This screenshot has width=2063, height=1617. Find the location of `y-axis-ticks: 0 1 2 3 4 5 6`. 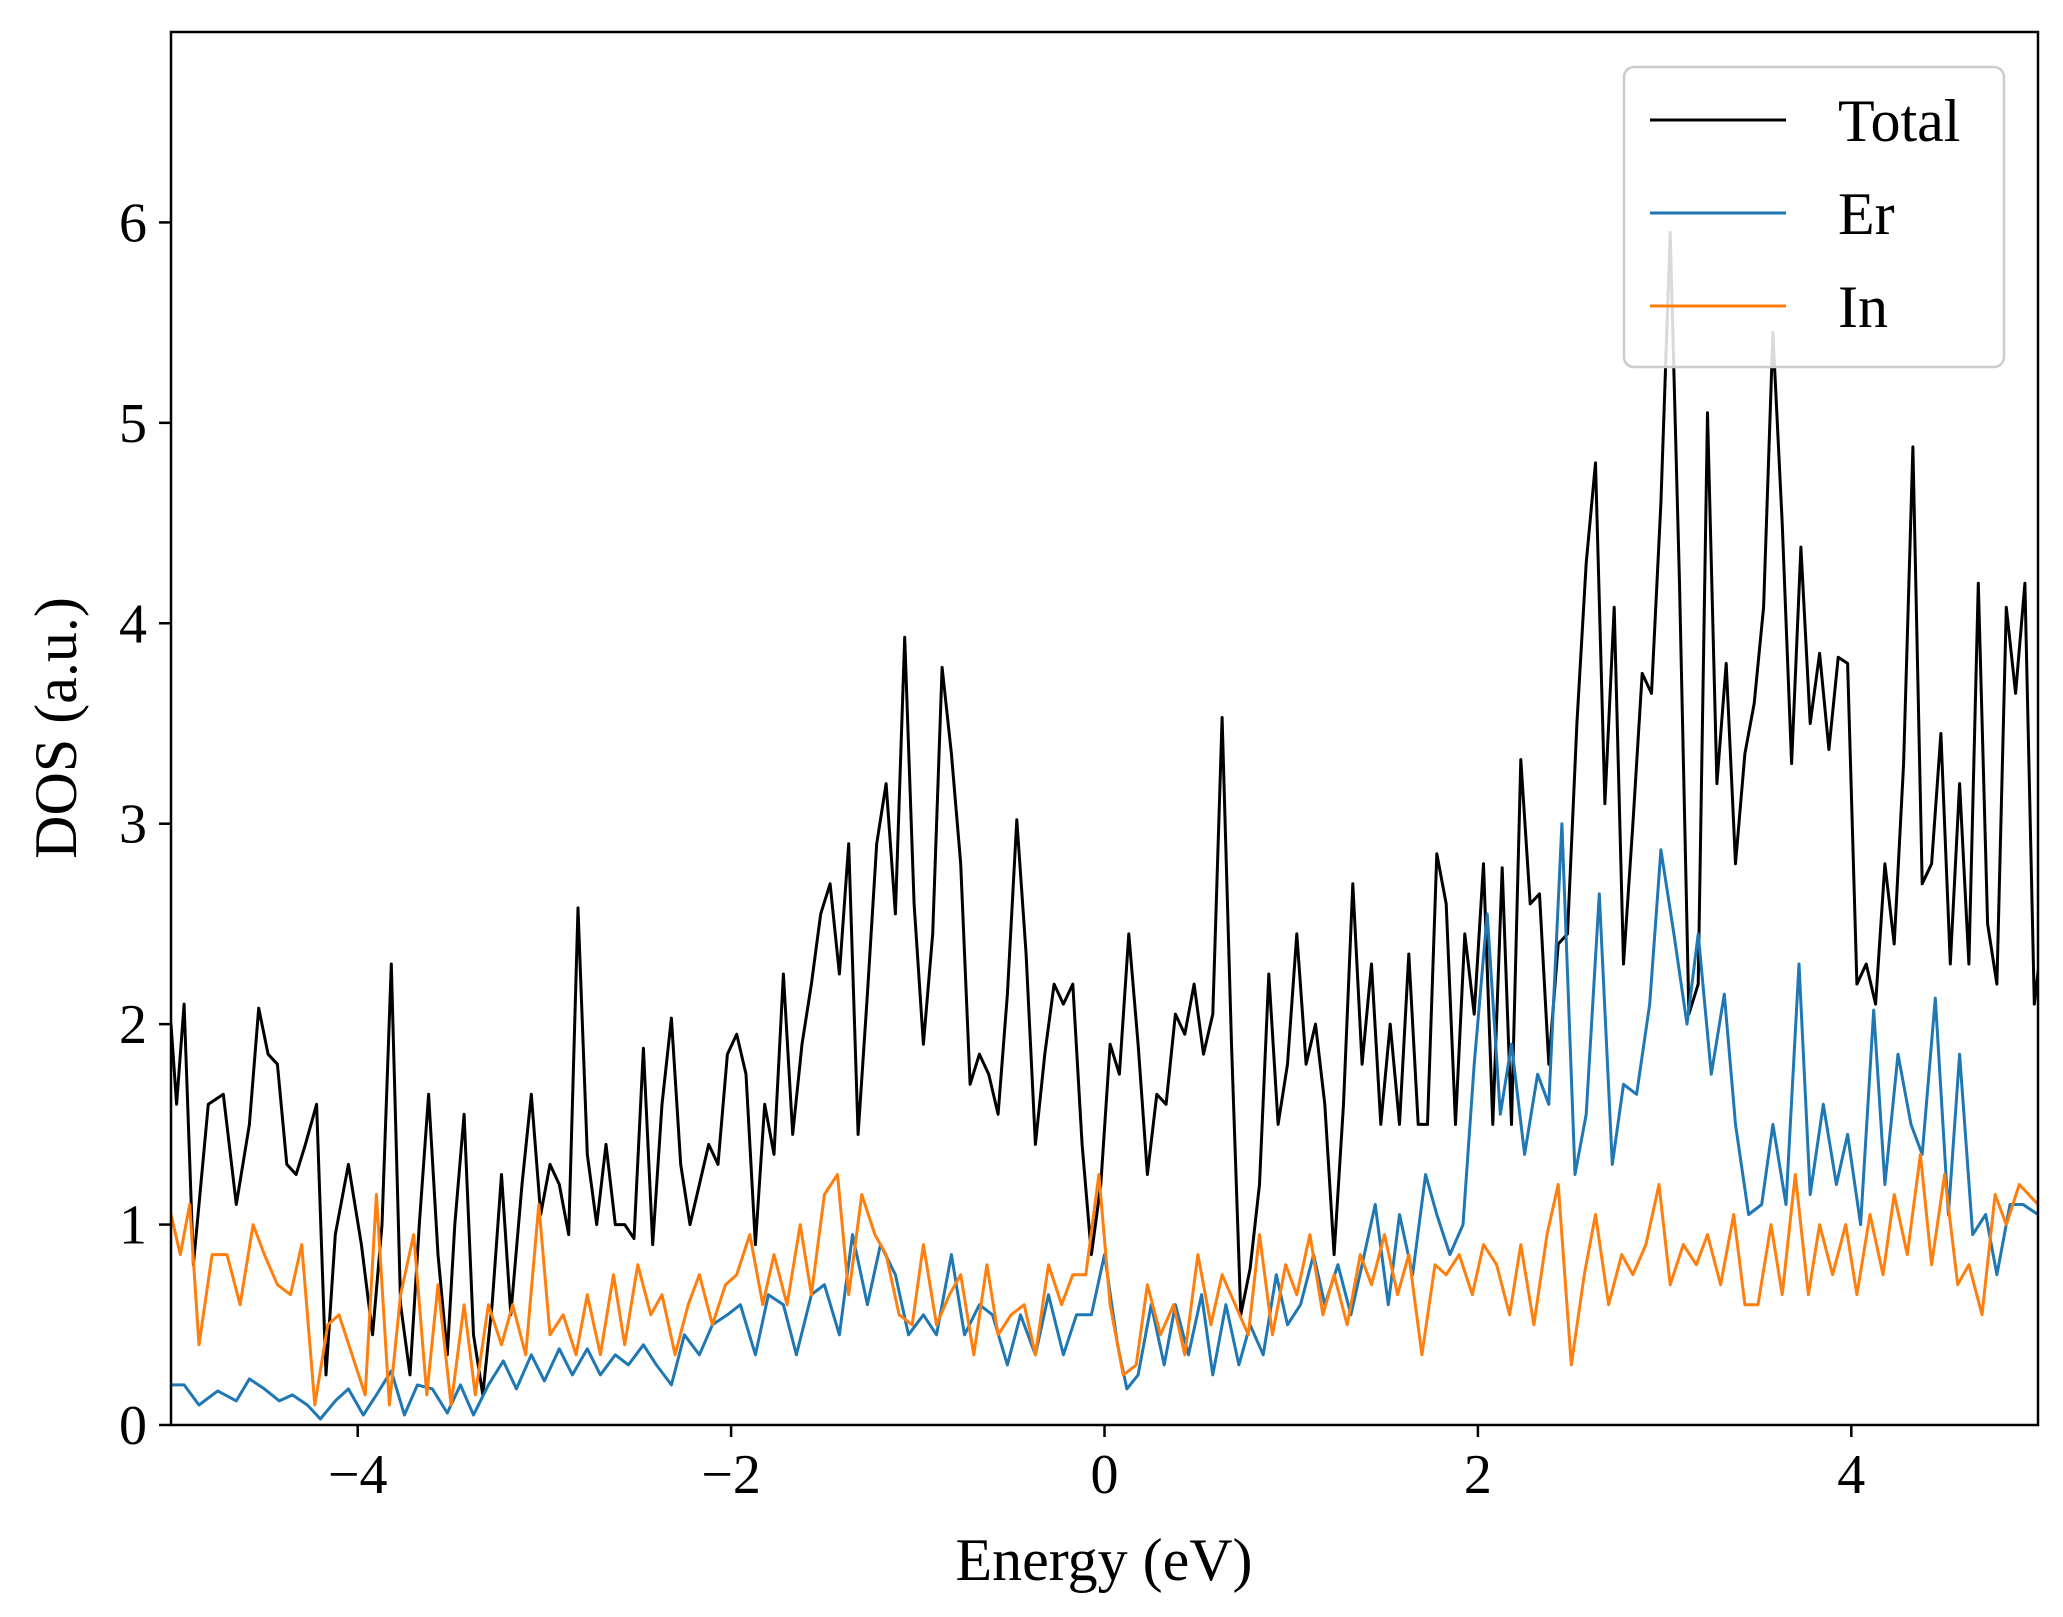

y-axis-ticks: 0 1 2 3 4 5 6 is located at coordinates (145, 824).